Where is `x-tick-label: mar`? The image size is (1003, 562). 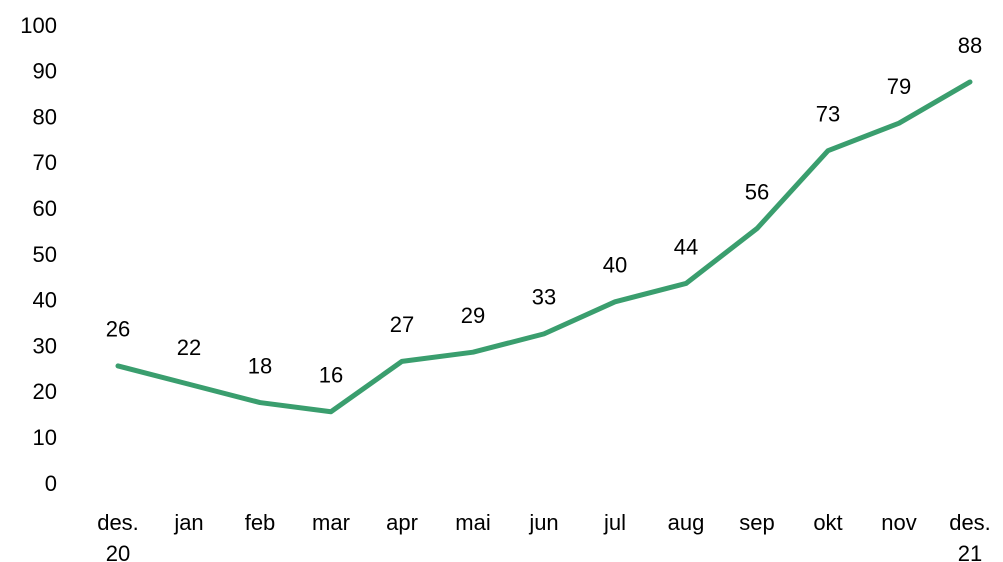
x-tick-label: mar is located at coordinates (331, 522).